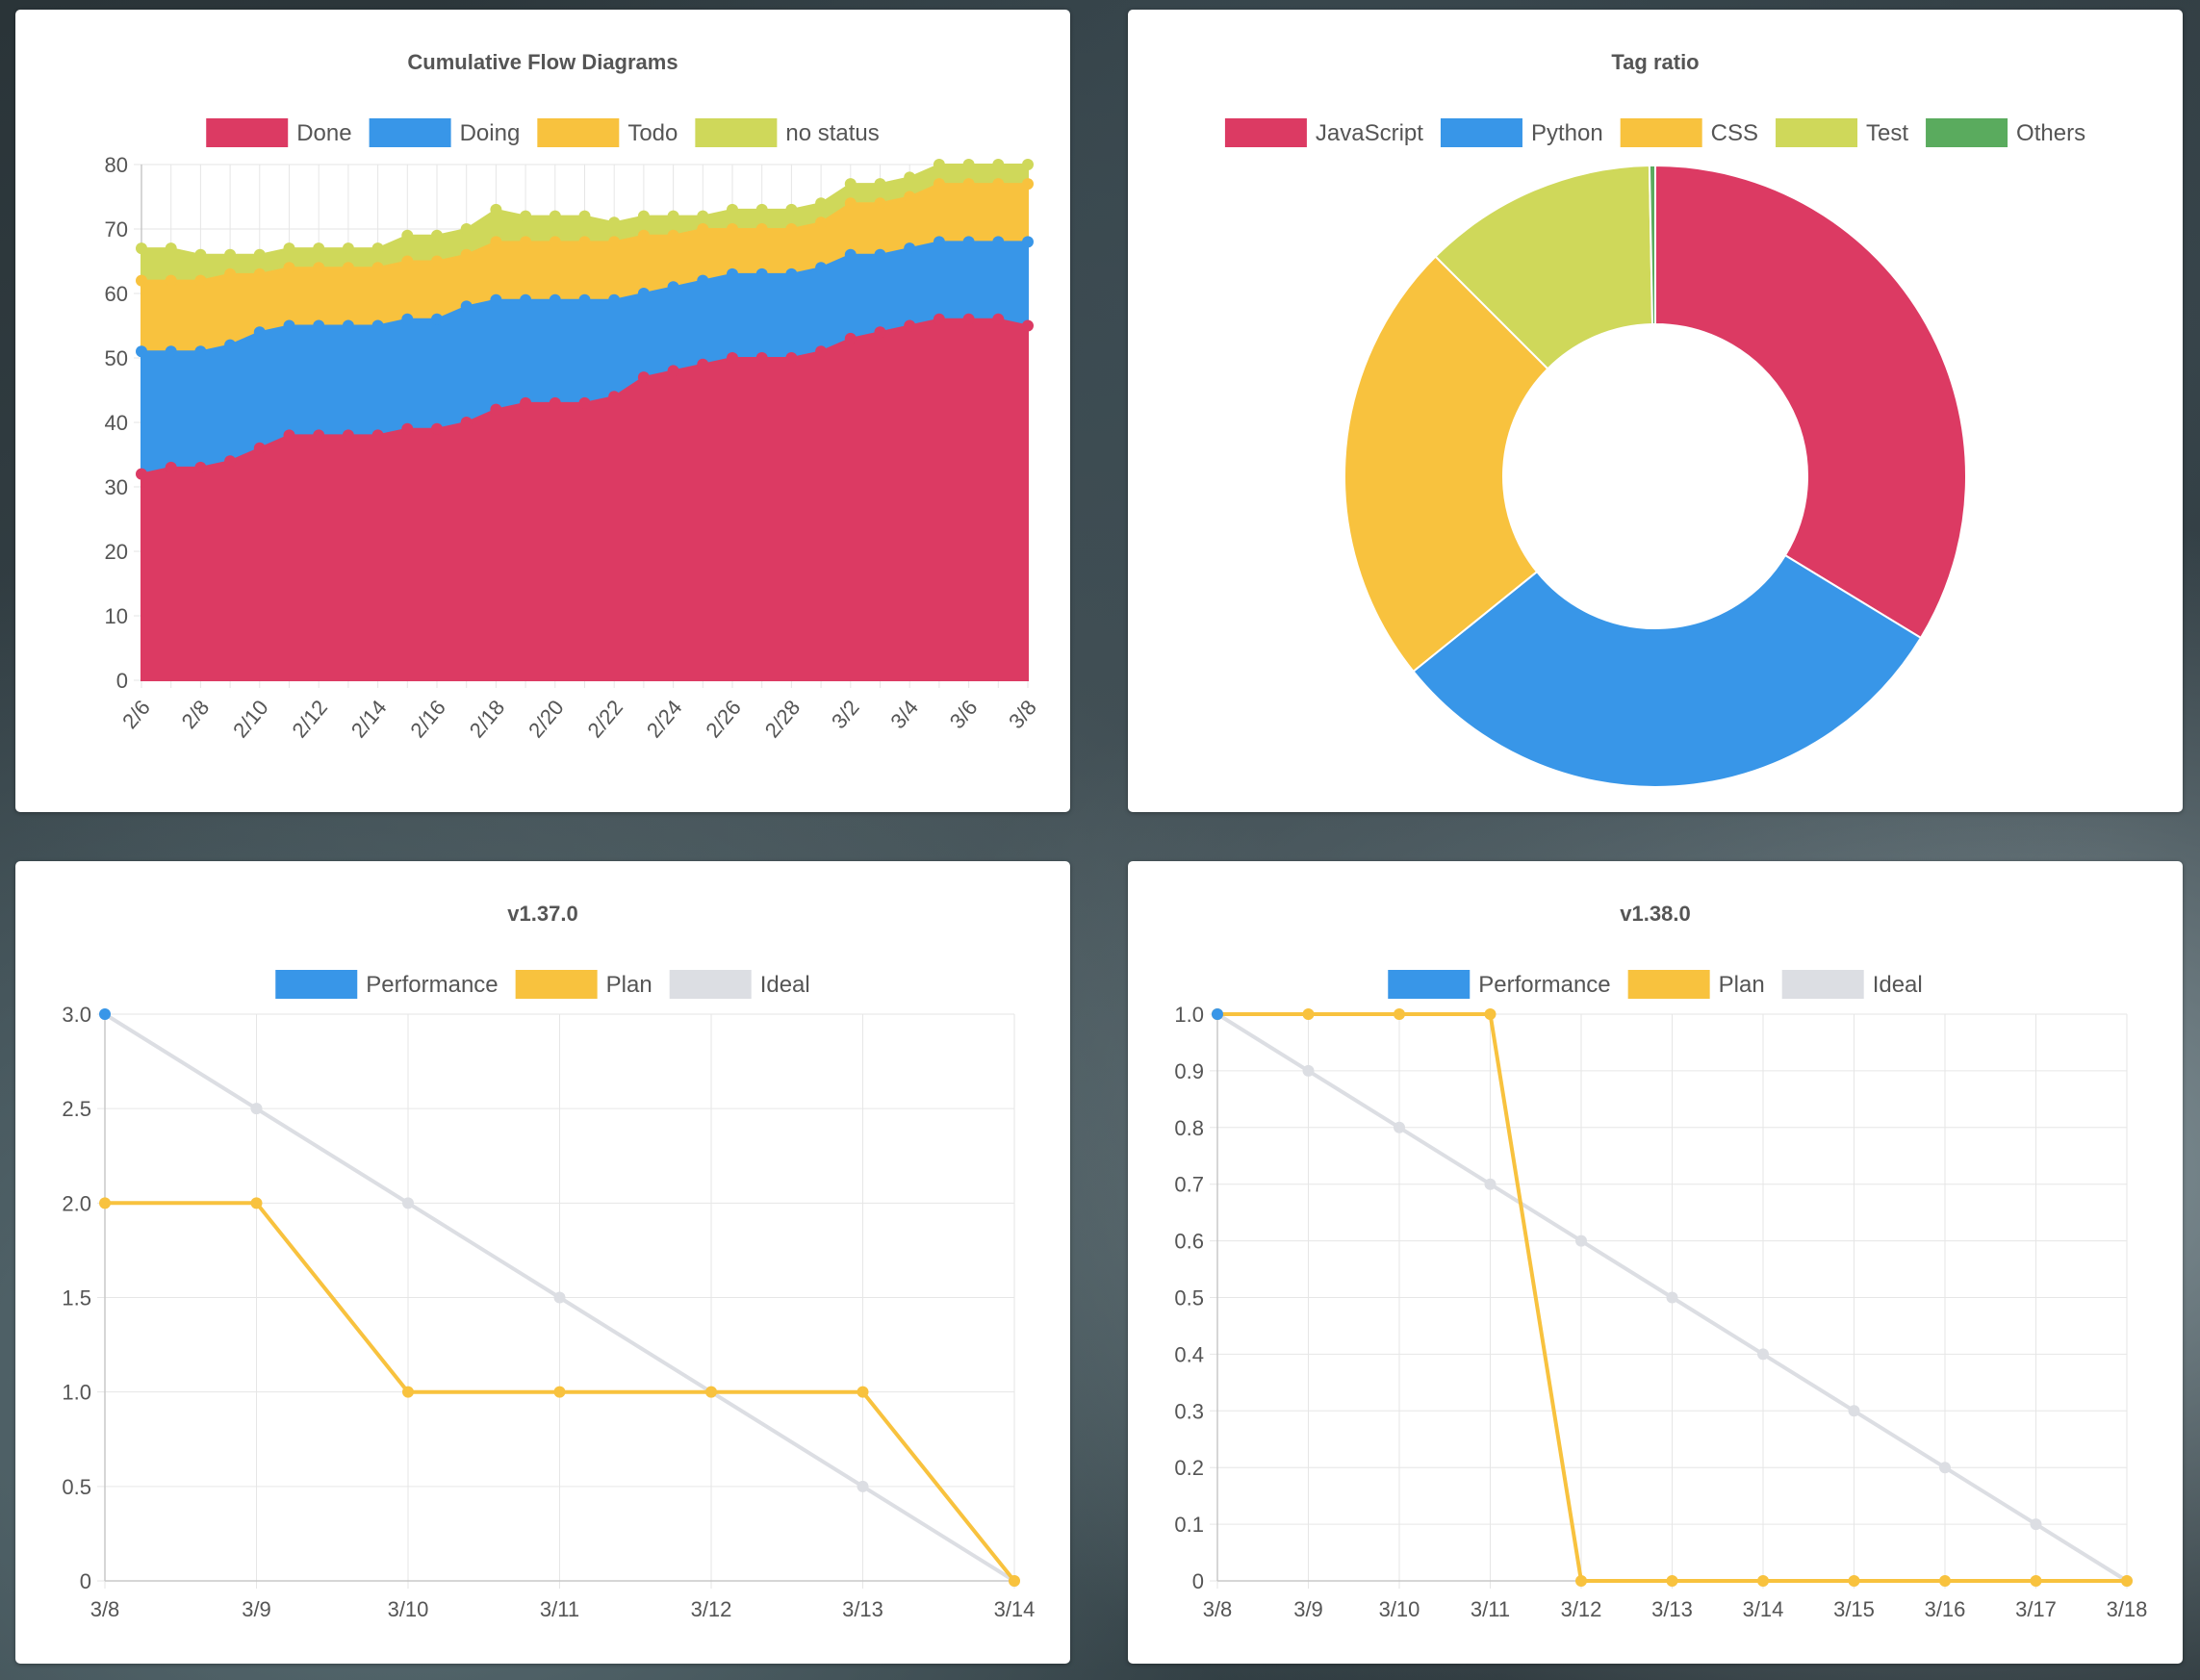 The width and height of the screenshot is (2200, 1680). Describe the element at coordinates (783, 720) in the screenshot. I see `x-tick-label: 2/28` at that location.